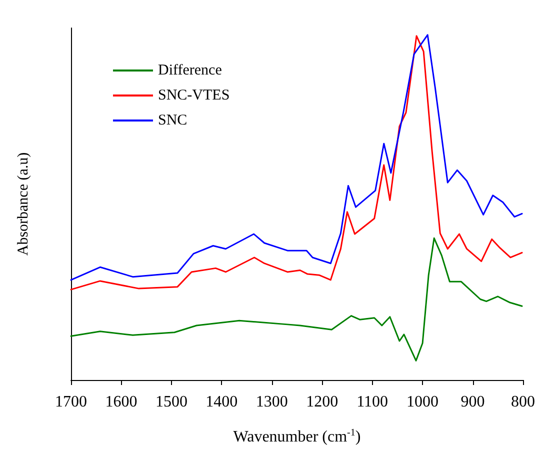 The height and width of the screenshot is (467, 546). Describe the element at coordinates (472, 402) in the screenshot. I see `x-tick-label: 900` at that location.